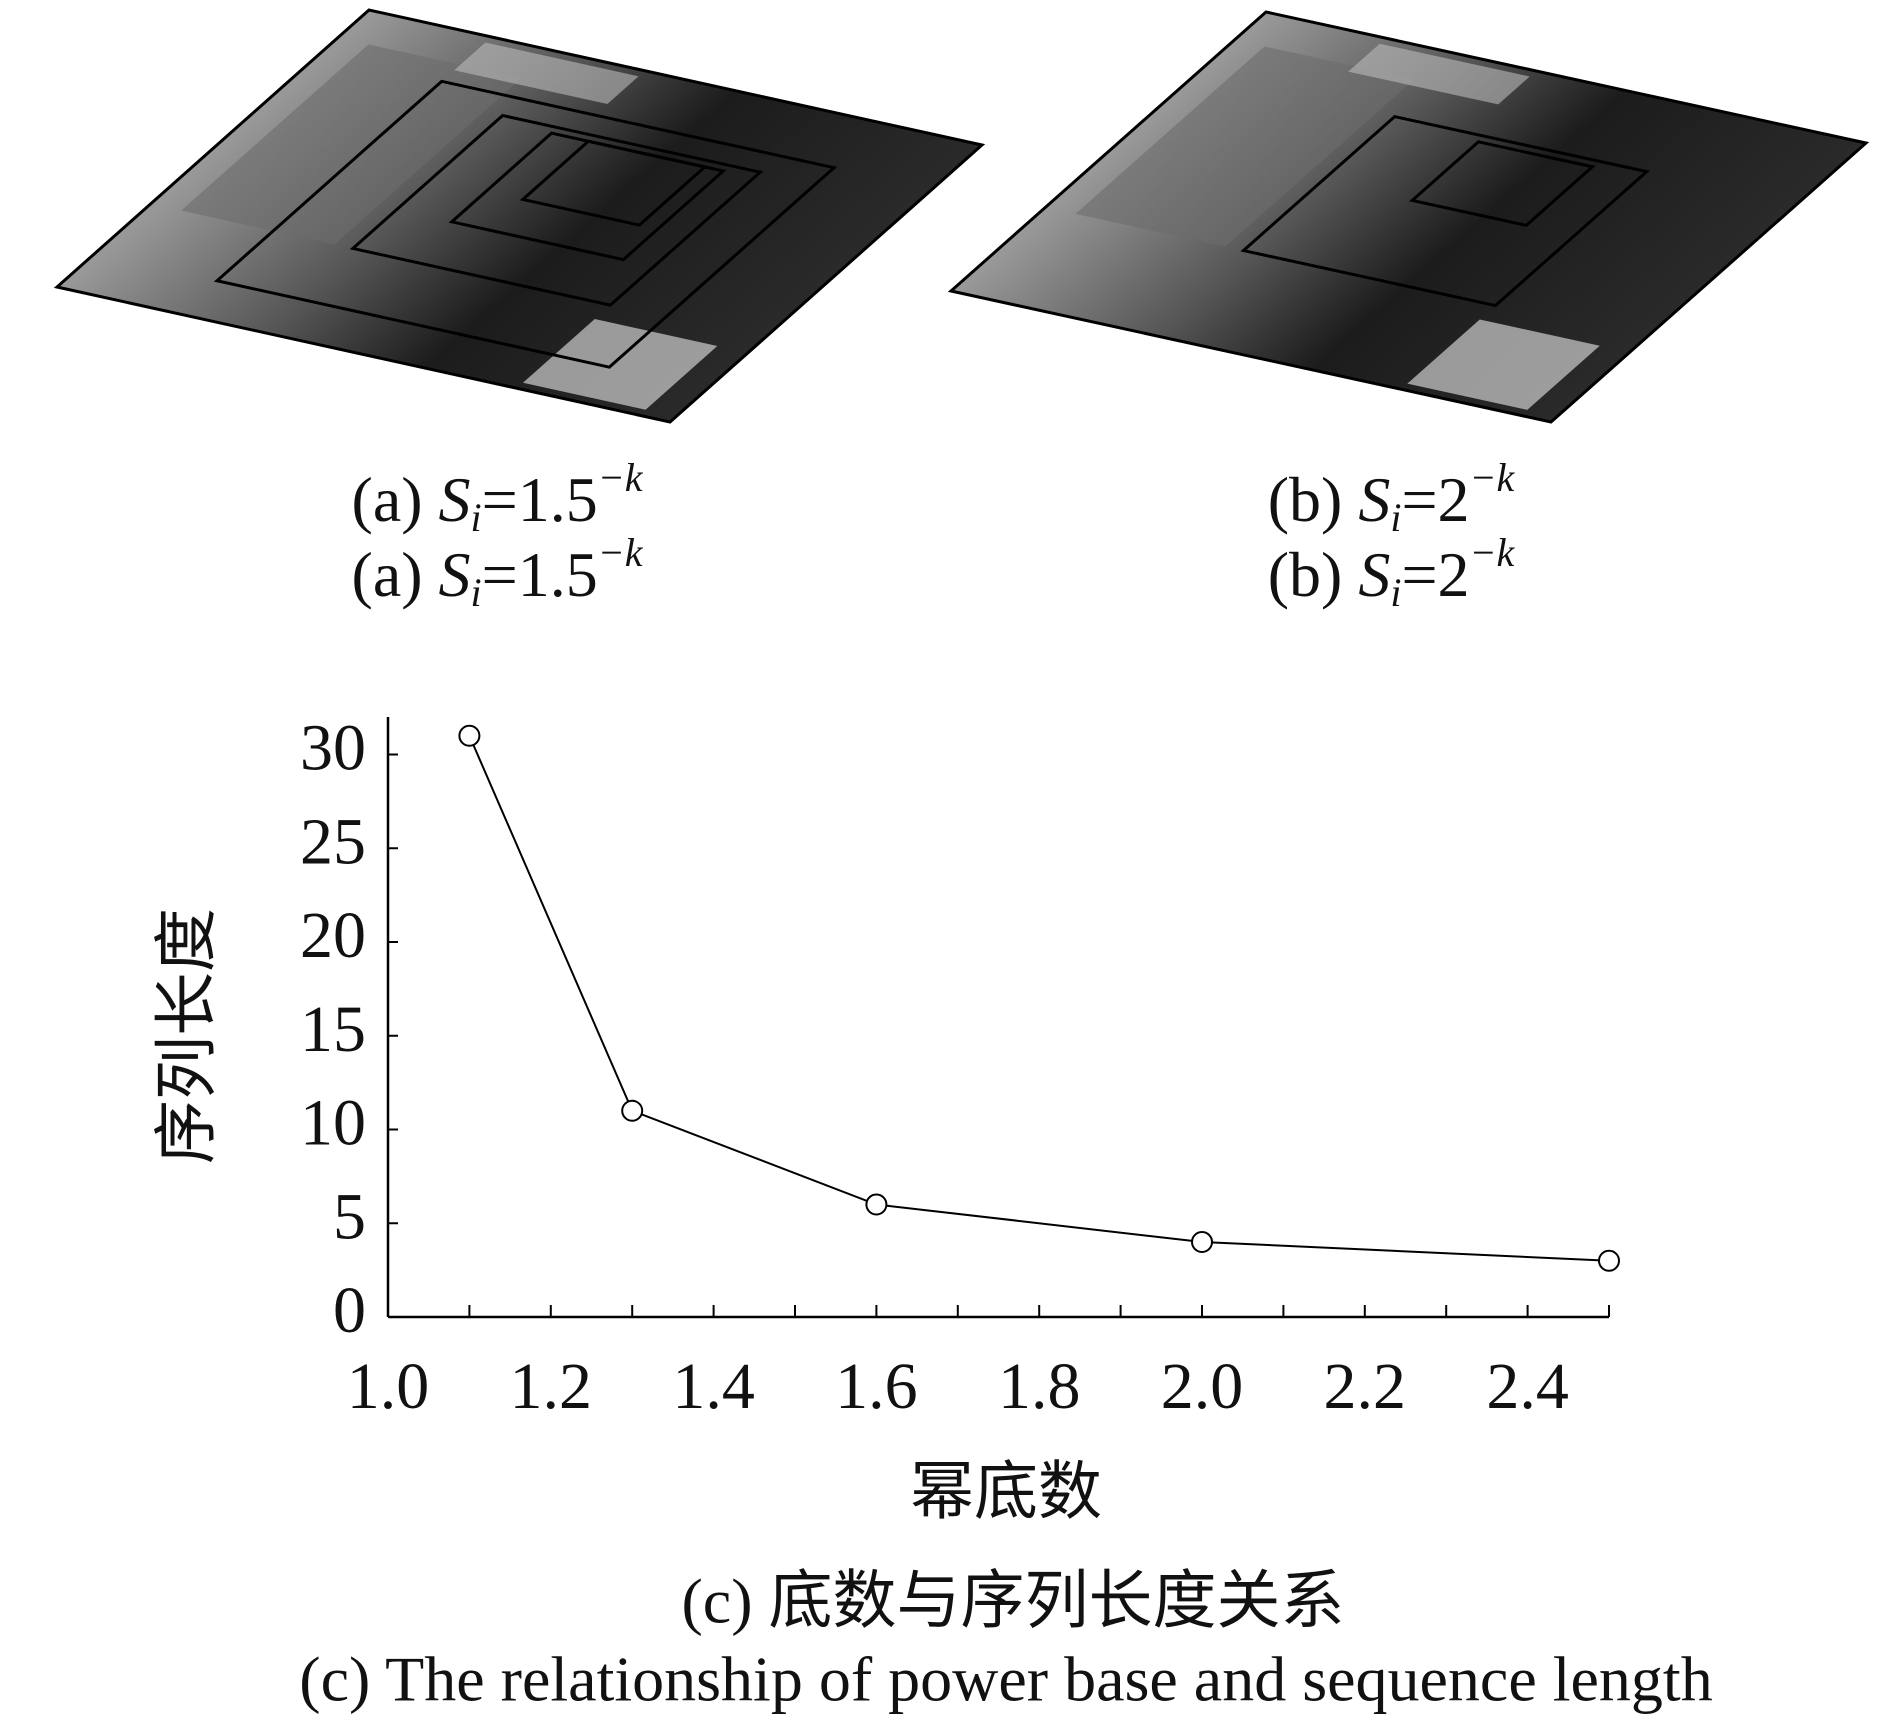 This screenshot has width=1890, height=1719. I want to click on pyramid-image-a, so click(519, 216).